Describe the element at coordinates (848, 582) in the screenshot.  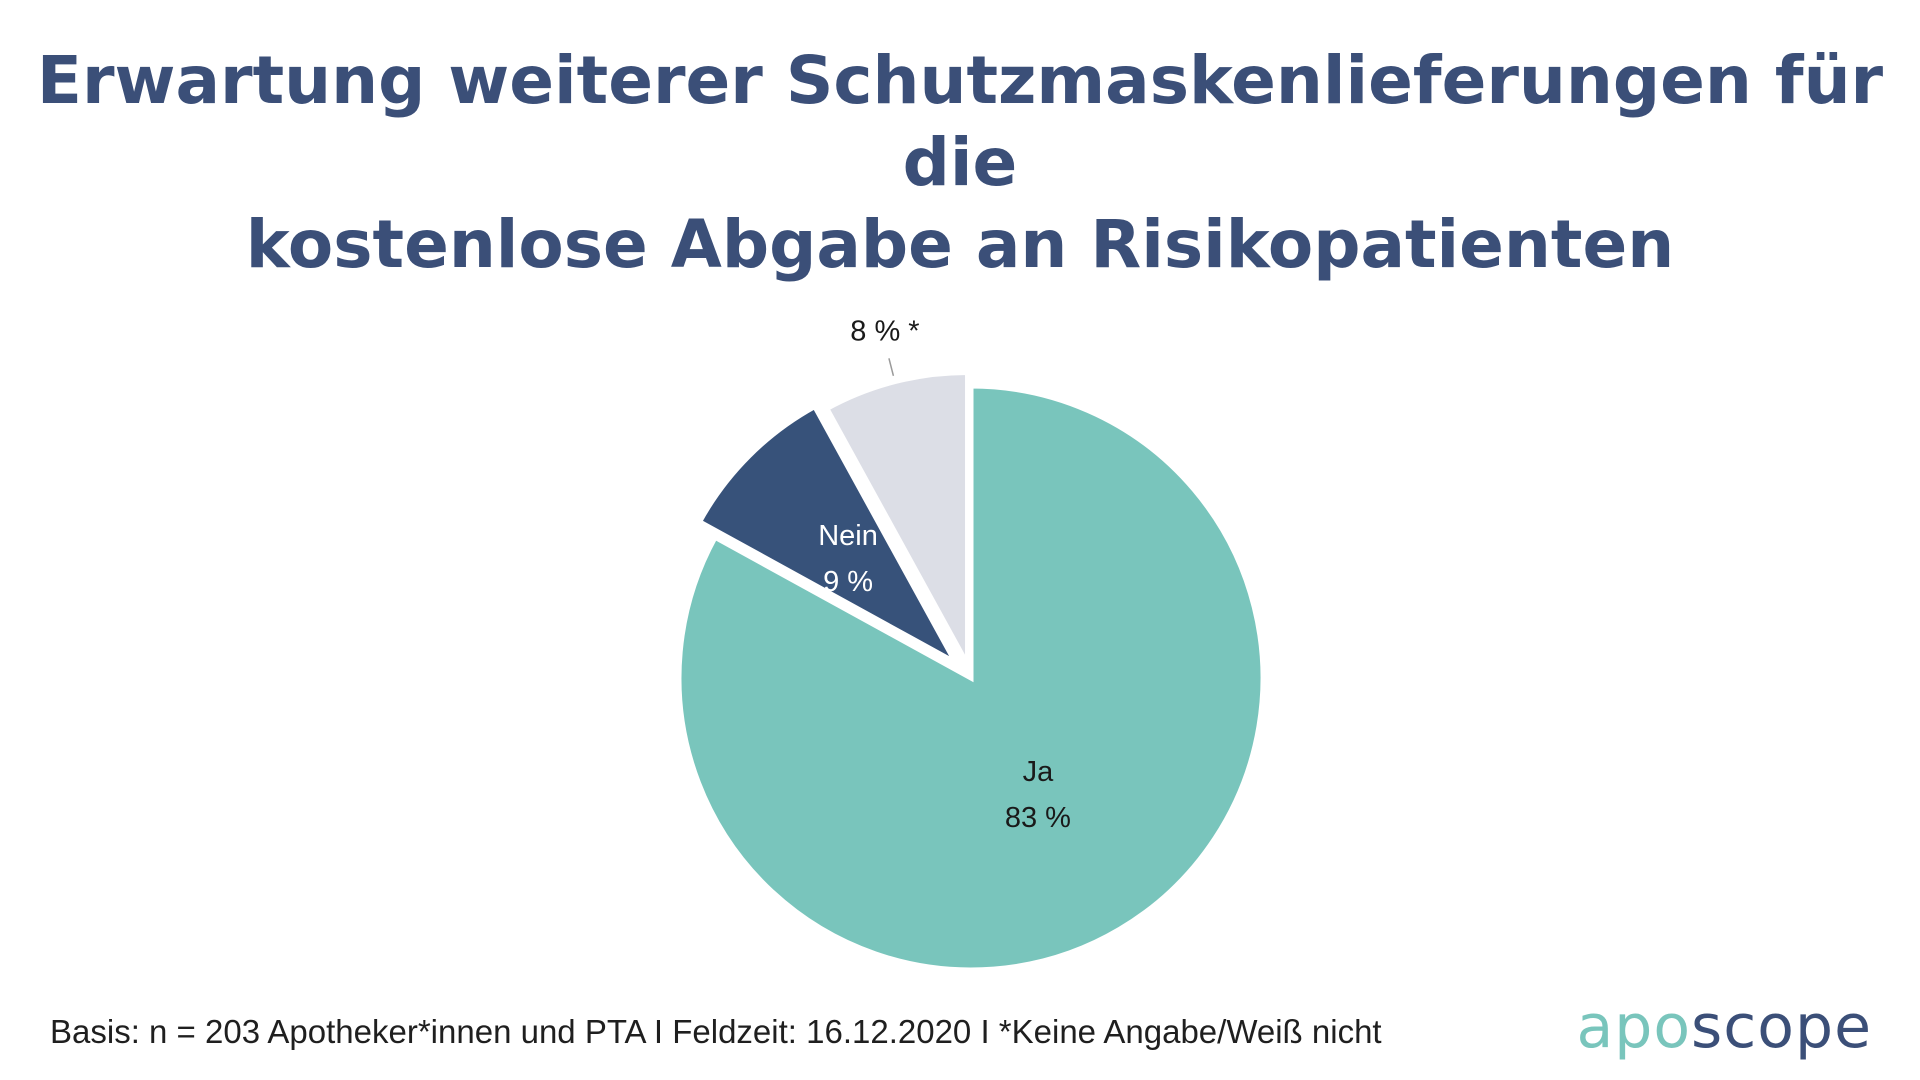
I see `slice-value-nein: 9 %` at that location.